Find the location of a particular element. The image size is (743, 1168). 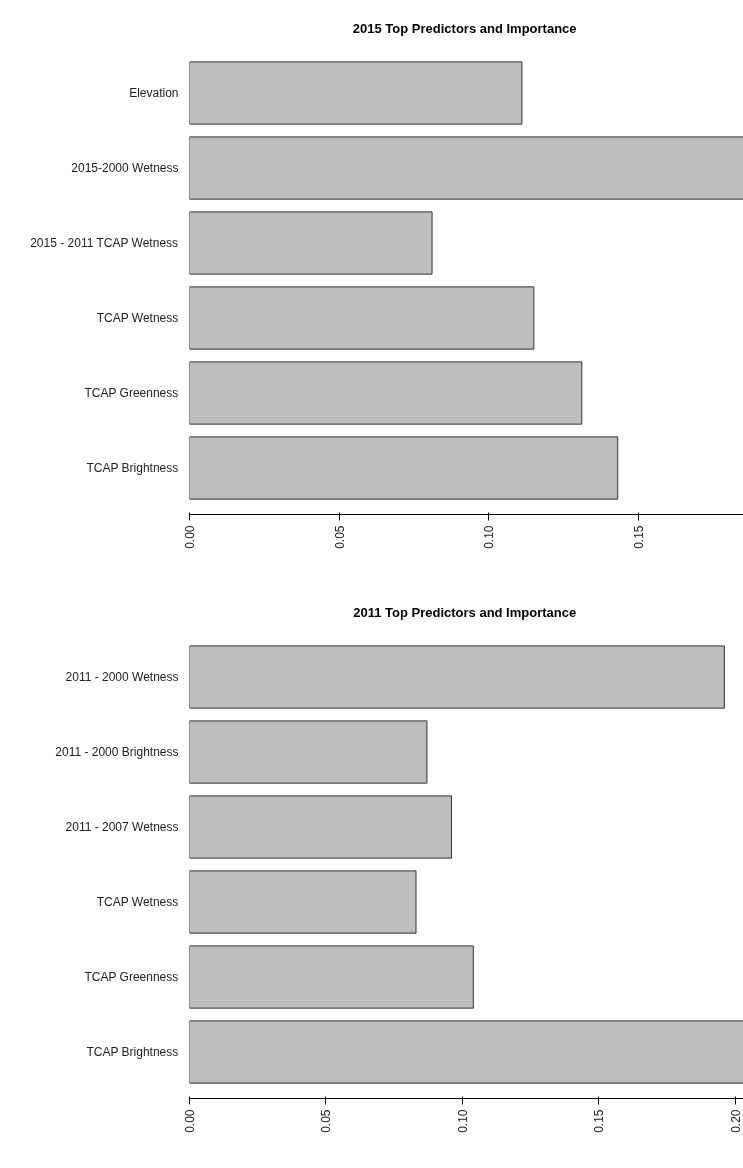

y-tick-label: Elevation is located at coordinates (154, 93).